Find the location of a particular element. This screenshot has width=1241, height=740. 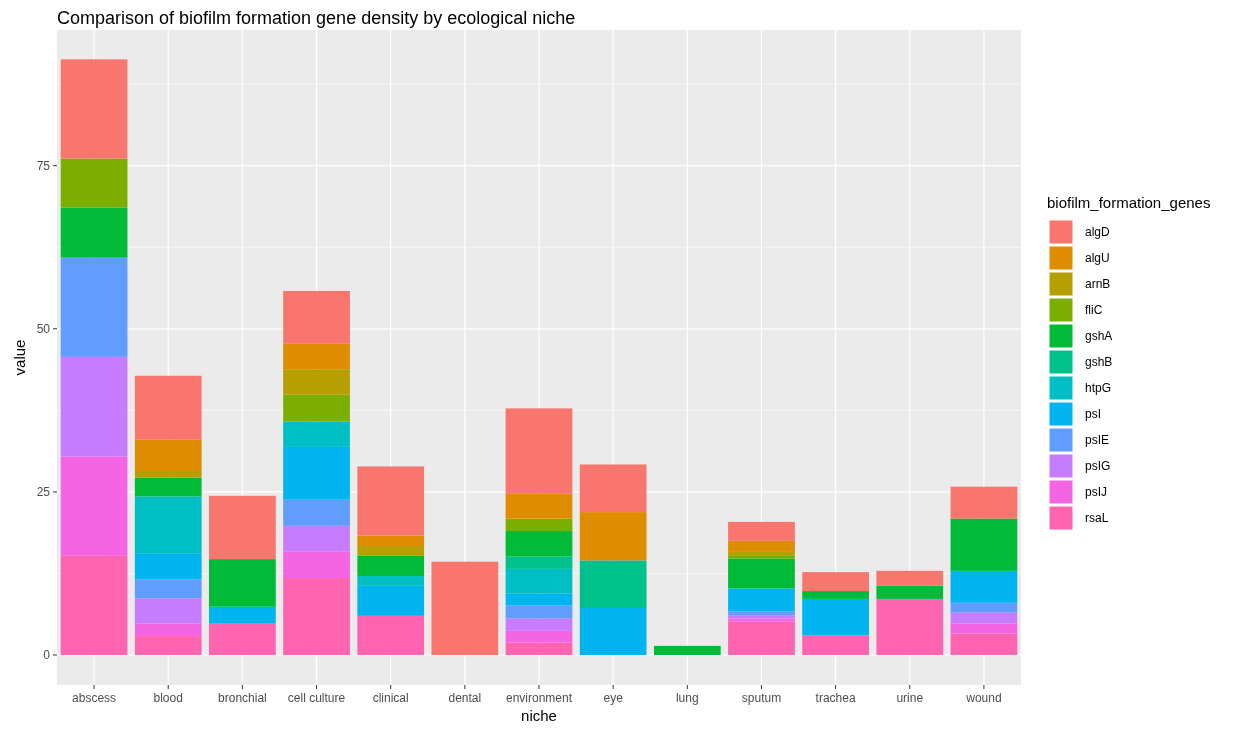

y-tick-label: 25 is located at coordinates (43, 492).